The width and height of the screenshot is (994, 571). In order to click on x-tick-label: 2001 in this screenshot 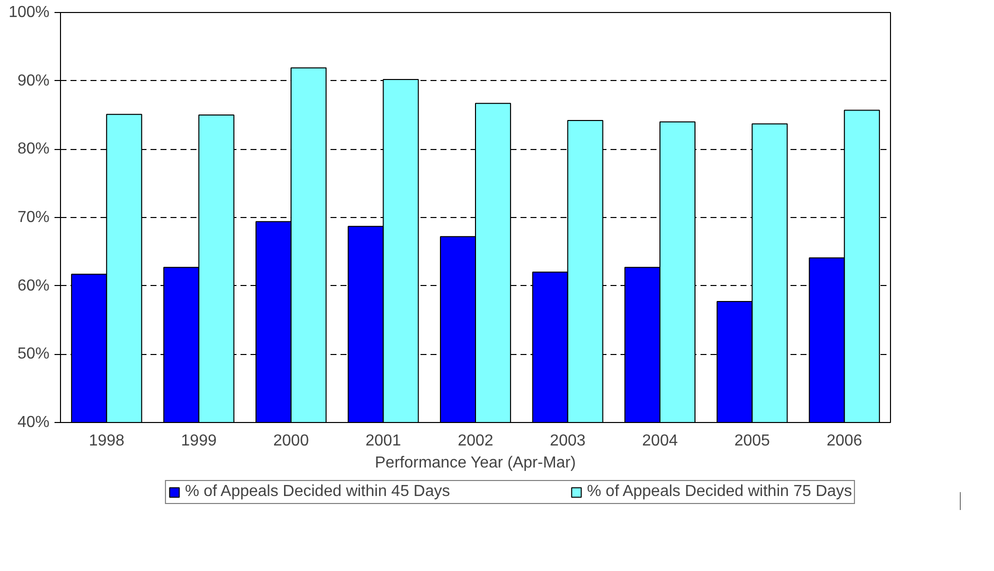, I will do `click(383, 441)`.